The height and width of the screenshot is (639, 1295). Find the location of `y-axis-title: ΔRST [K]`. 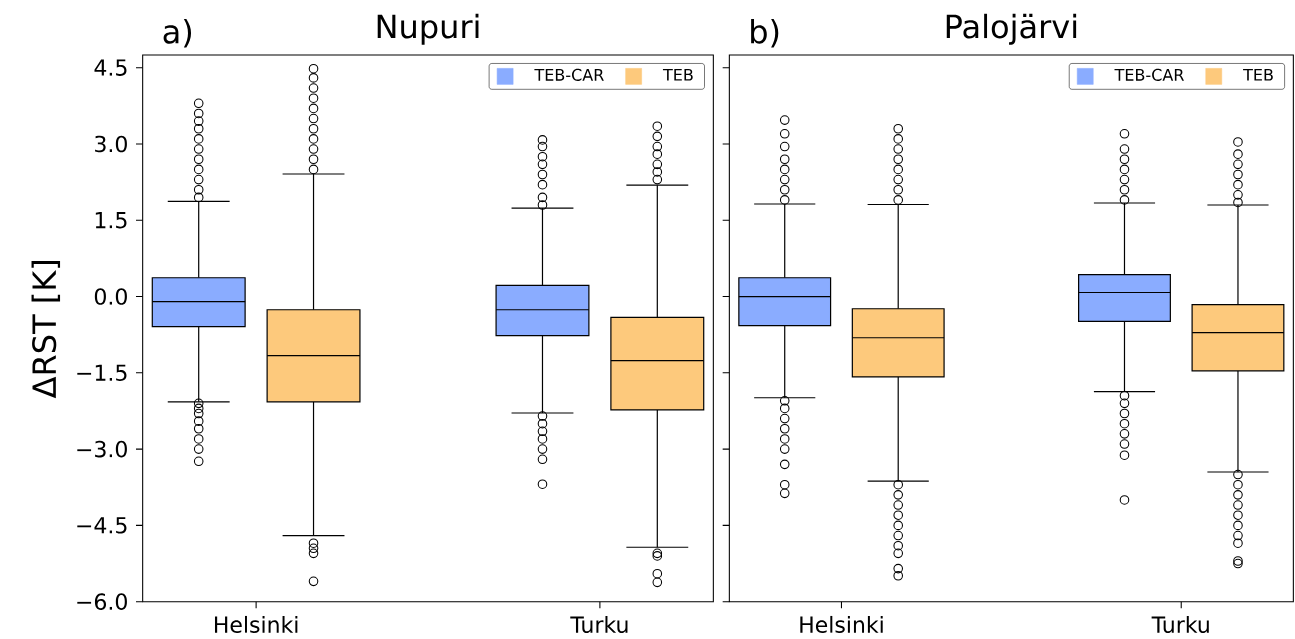

y-axis-title: ΔRST [K] is located at coordinates (46, 330).